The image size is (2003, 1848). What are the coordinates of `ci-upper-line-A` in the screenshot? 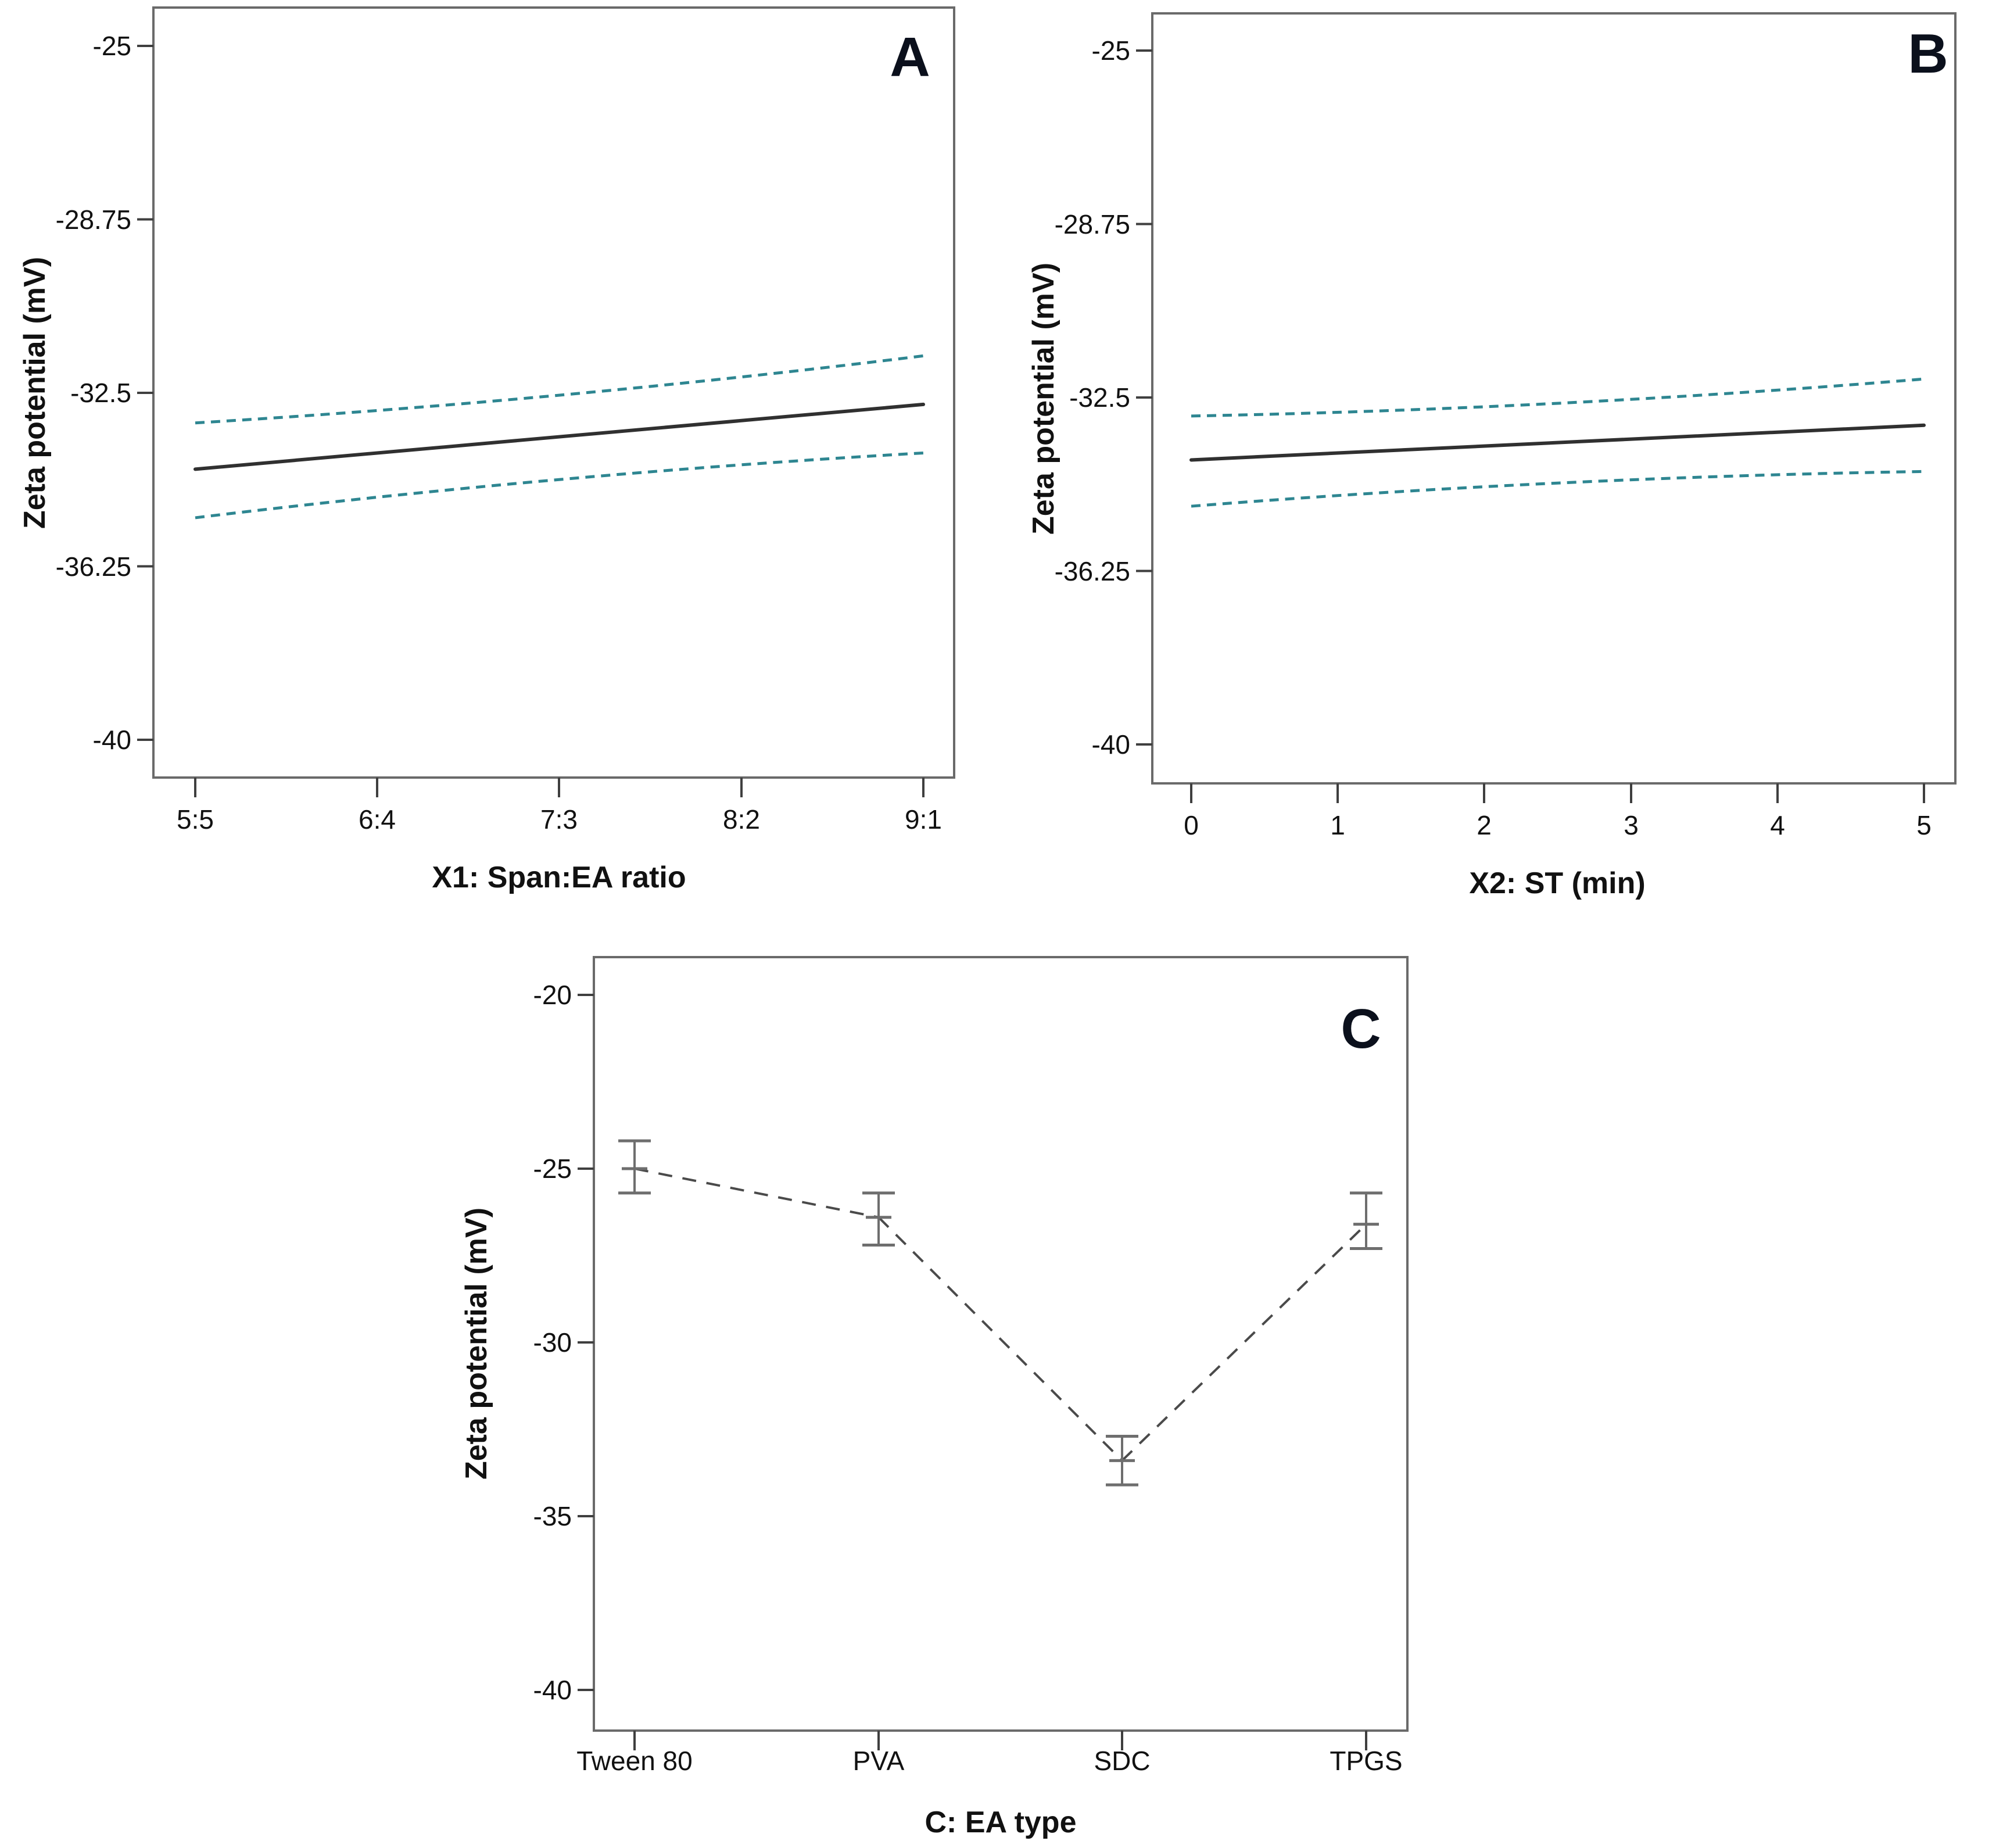 It's located at (559, 389).